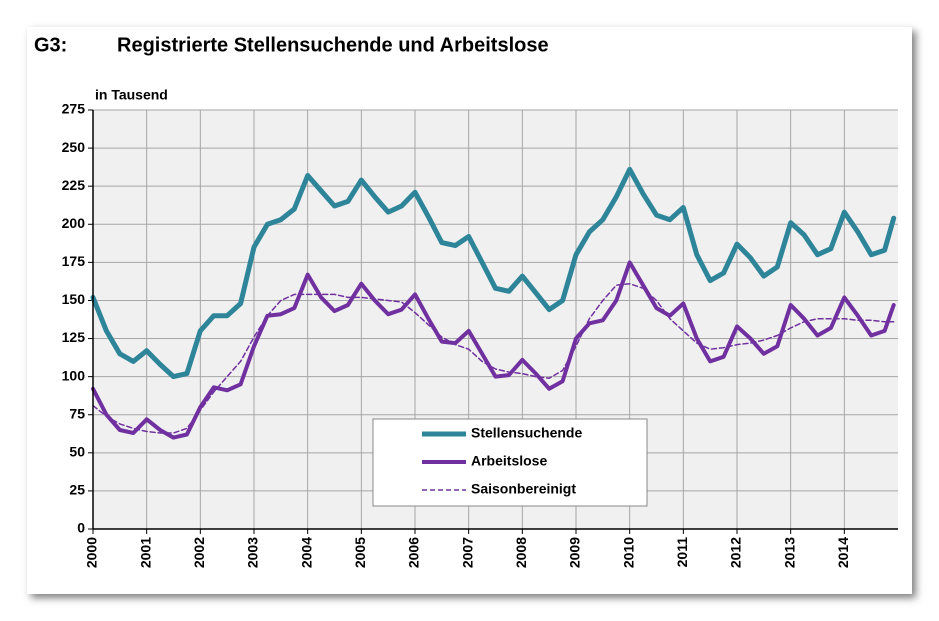 The image size is (939, 621). I want to click on y-axis-label: in Tausend, so click(131, 95).